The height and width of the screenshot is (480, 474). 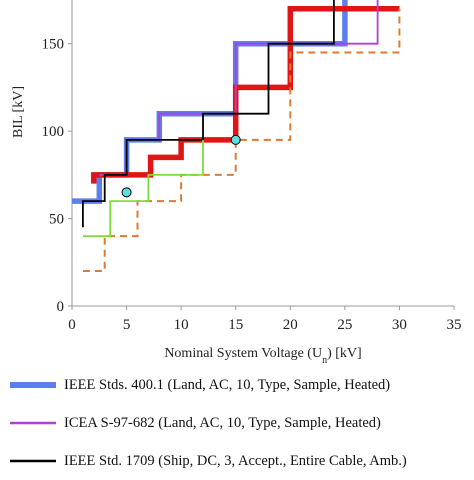 What do you see at coordinates (344, 325) in the screenshot?
I see `x-tick-label: 25` at bounding box center [344, 325].